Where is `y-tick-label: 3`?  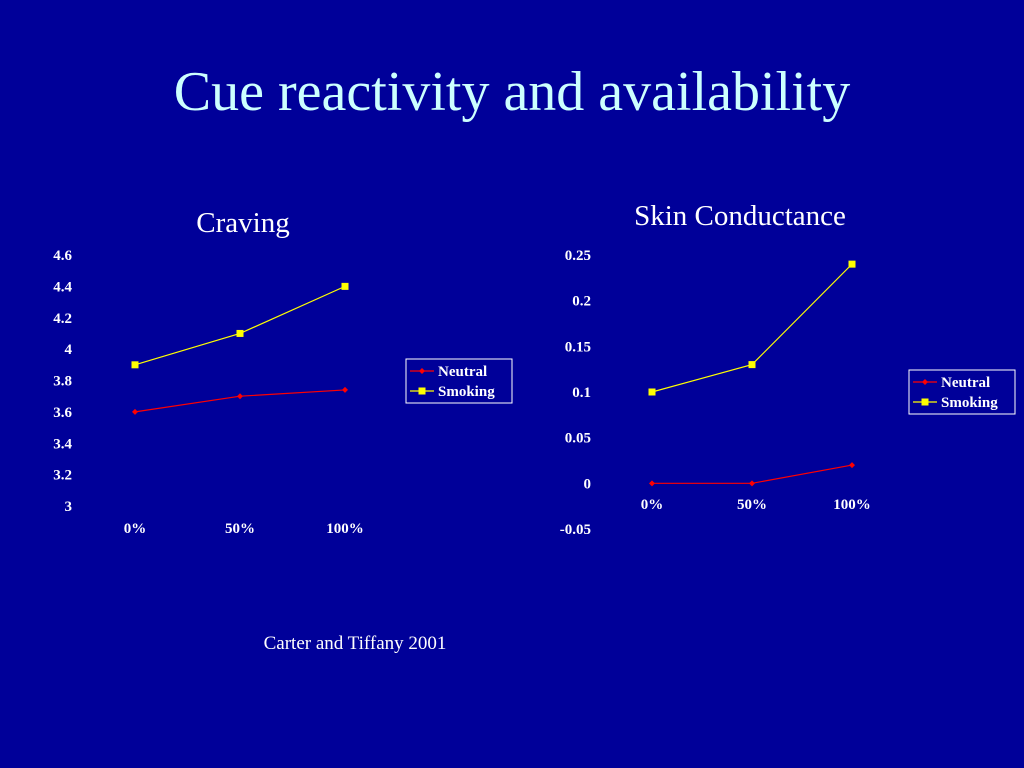 y-tick-label: 3 is located at coordinates (69, 507).